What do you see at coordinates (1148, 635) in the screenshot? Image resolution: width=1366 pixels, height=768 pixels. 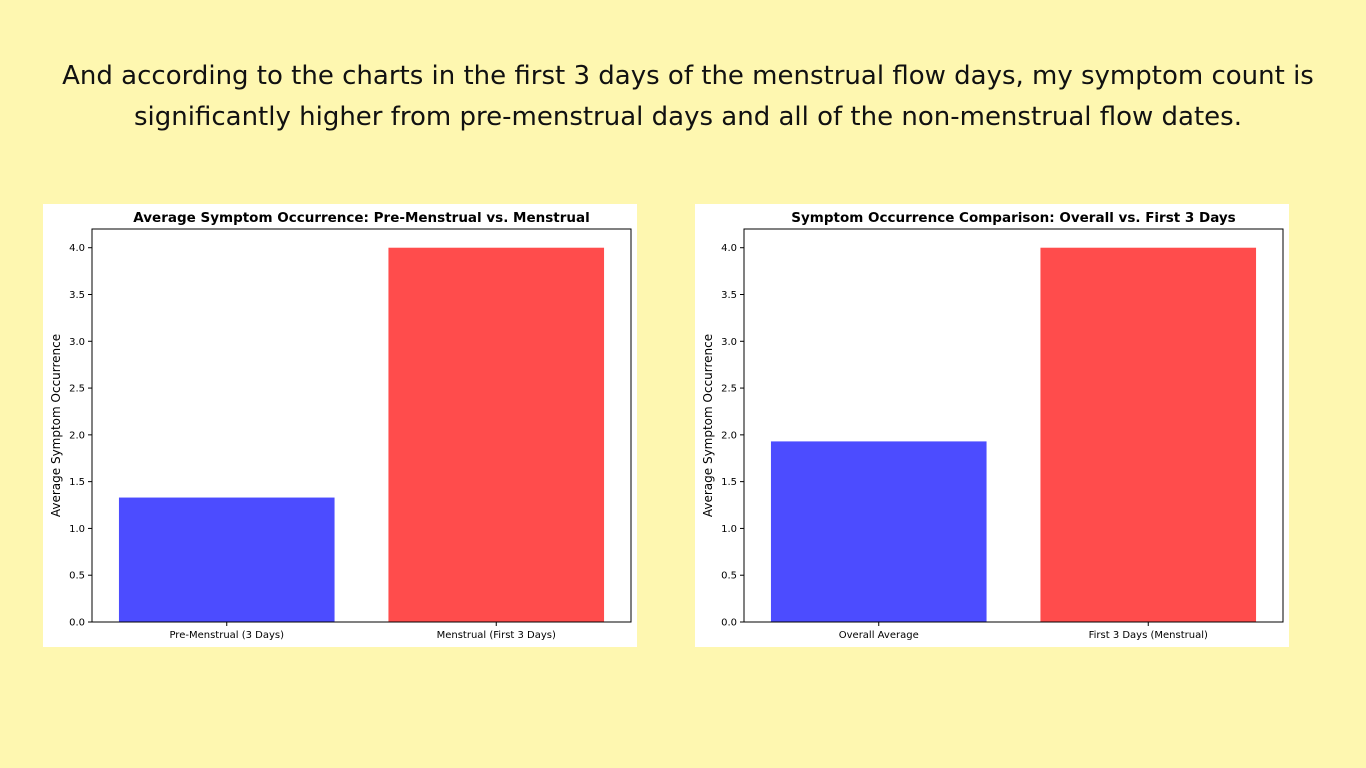 I see `x-tick-label: First 3 Days (Menstrual)` at bounding box center [1148, 635].